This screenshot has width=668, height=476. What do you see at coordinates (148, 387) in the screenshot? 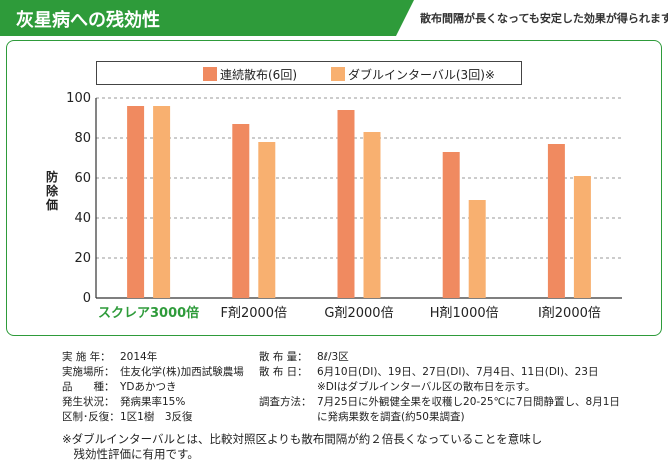
I see `note-value: YDあかつき` at bounding box center [148, 387].